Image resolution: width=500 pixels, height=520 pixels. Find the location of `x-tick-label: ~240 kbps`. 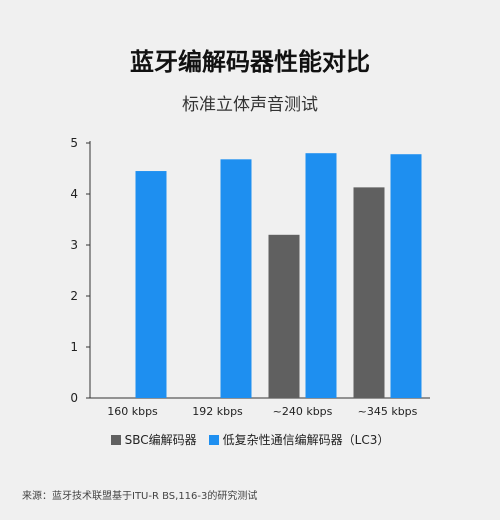

x-tick-label: ~240 kbps is located at coordinates (303, 411).